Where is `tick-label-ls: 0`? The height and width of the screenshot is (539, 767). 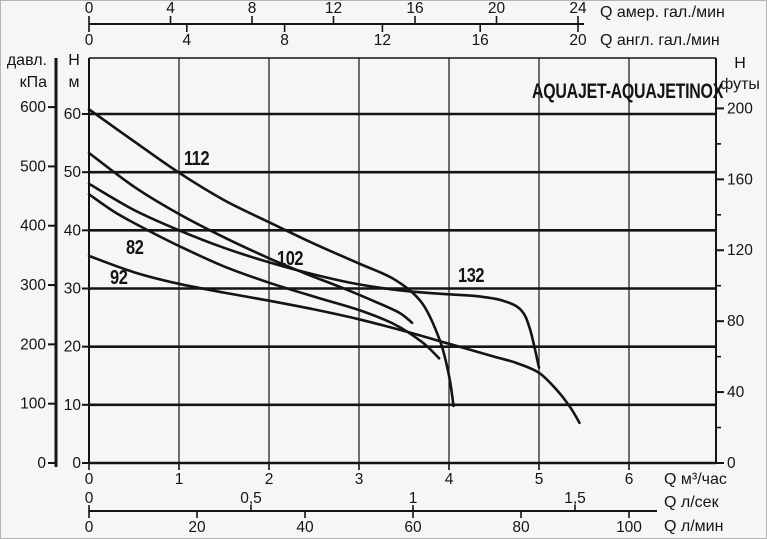
tick-label-ls: 0 is located at coordinates (89, 498).